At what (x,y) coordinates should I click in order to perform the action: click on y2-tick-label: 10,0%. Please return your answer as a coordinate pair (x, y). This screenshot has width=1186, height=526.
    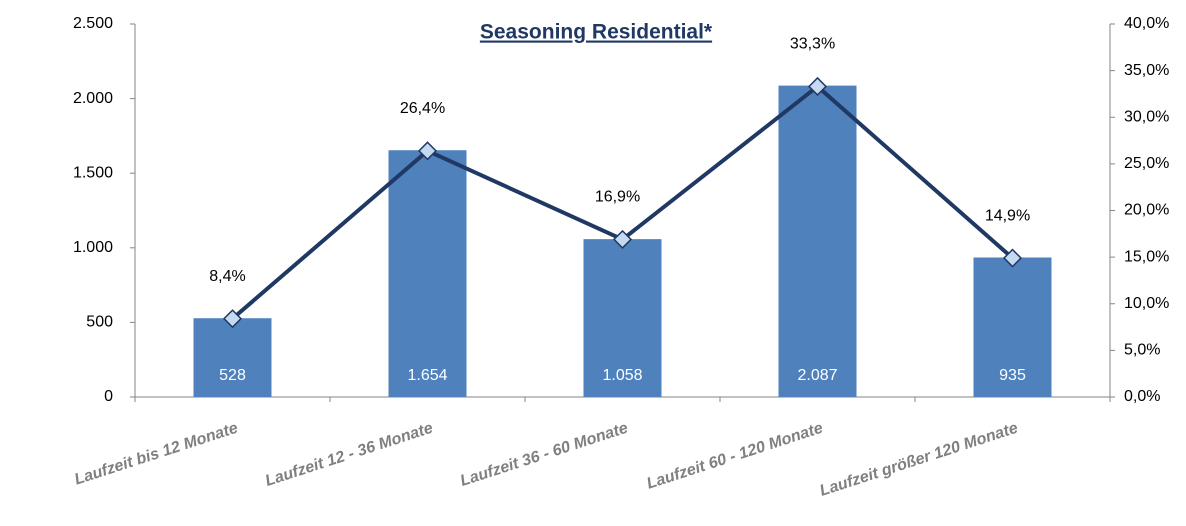
    Looking at the image, I should click on (1146, 303).